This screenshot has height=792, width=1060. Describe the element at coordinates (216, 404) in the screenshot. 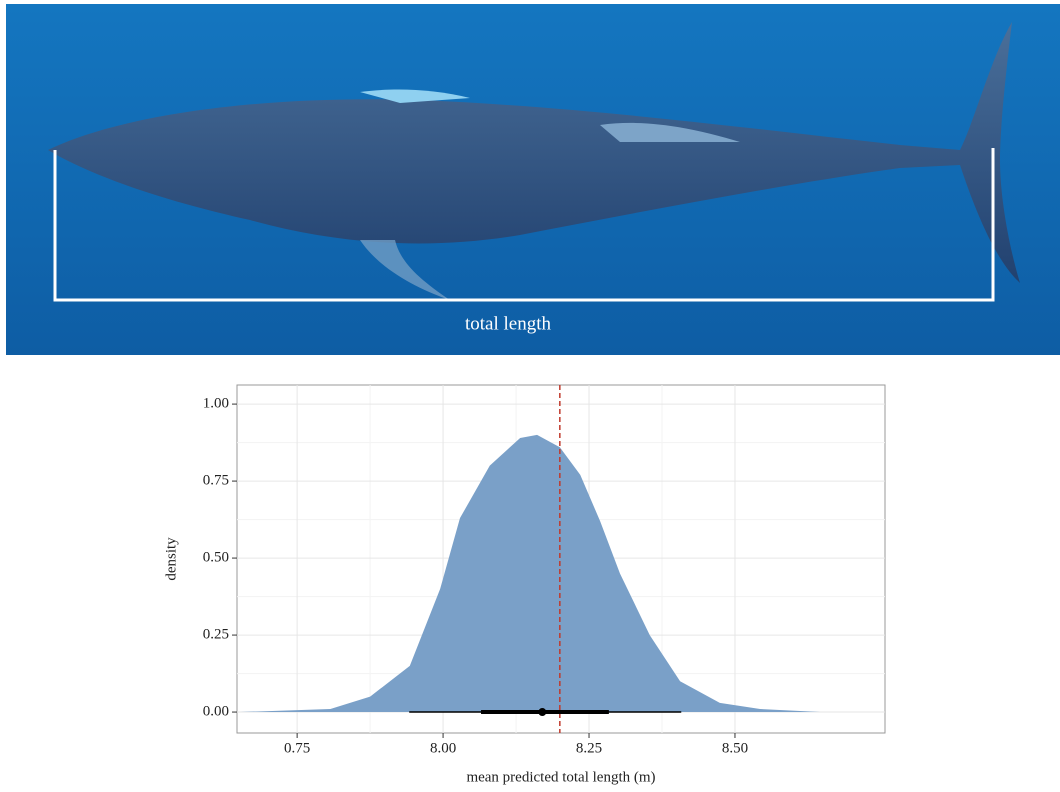

I see `y-tick-label: 1.00` at that location.